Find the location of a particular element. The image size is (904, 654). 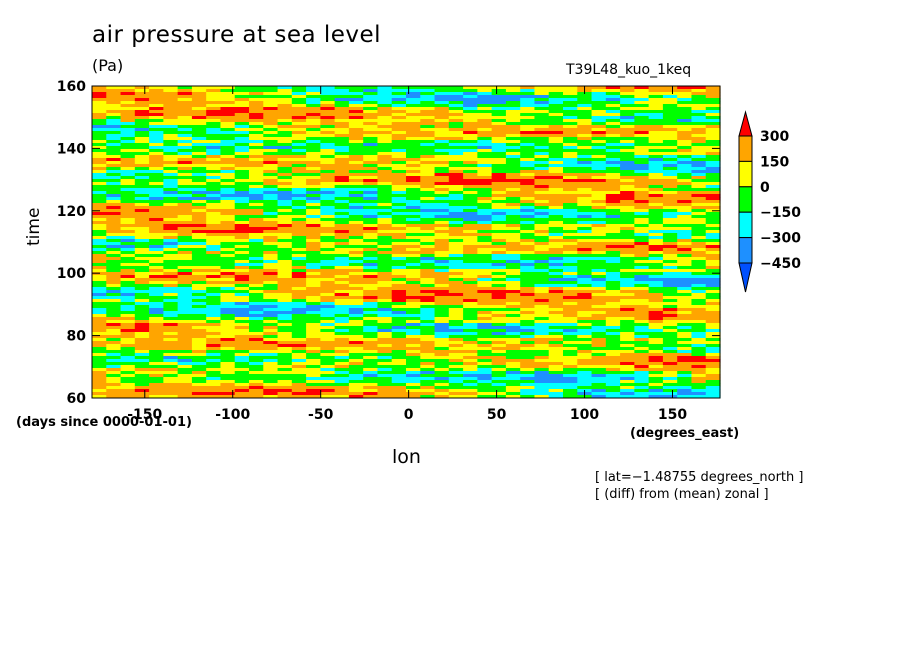

x-tick-label: -150 is located at coordinates (144, 415).